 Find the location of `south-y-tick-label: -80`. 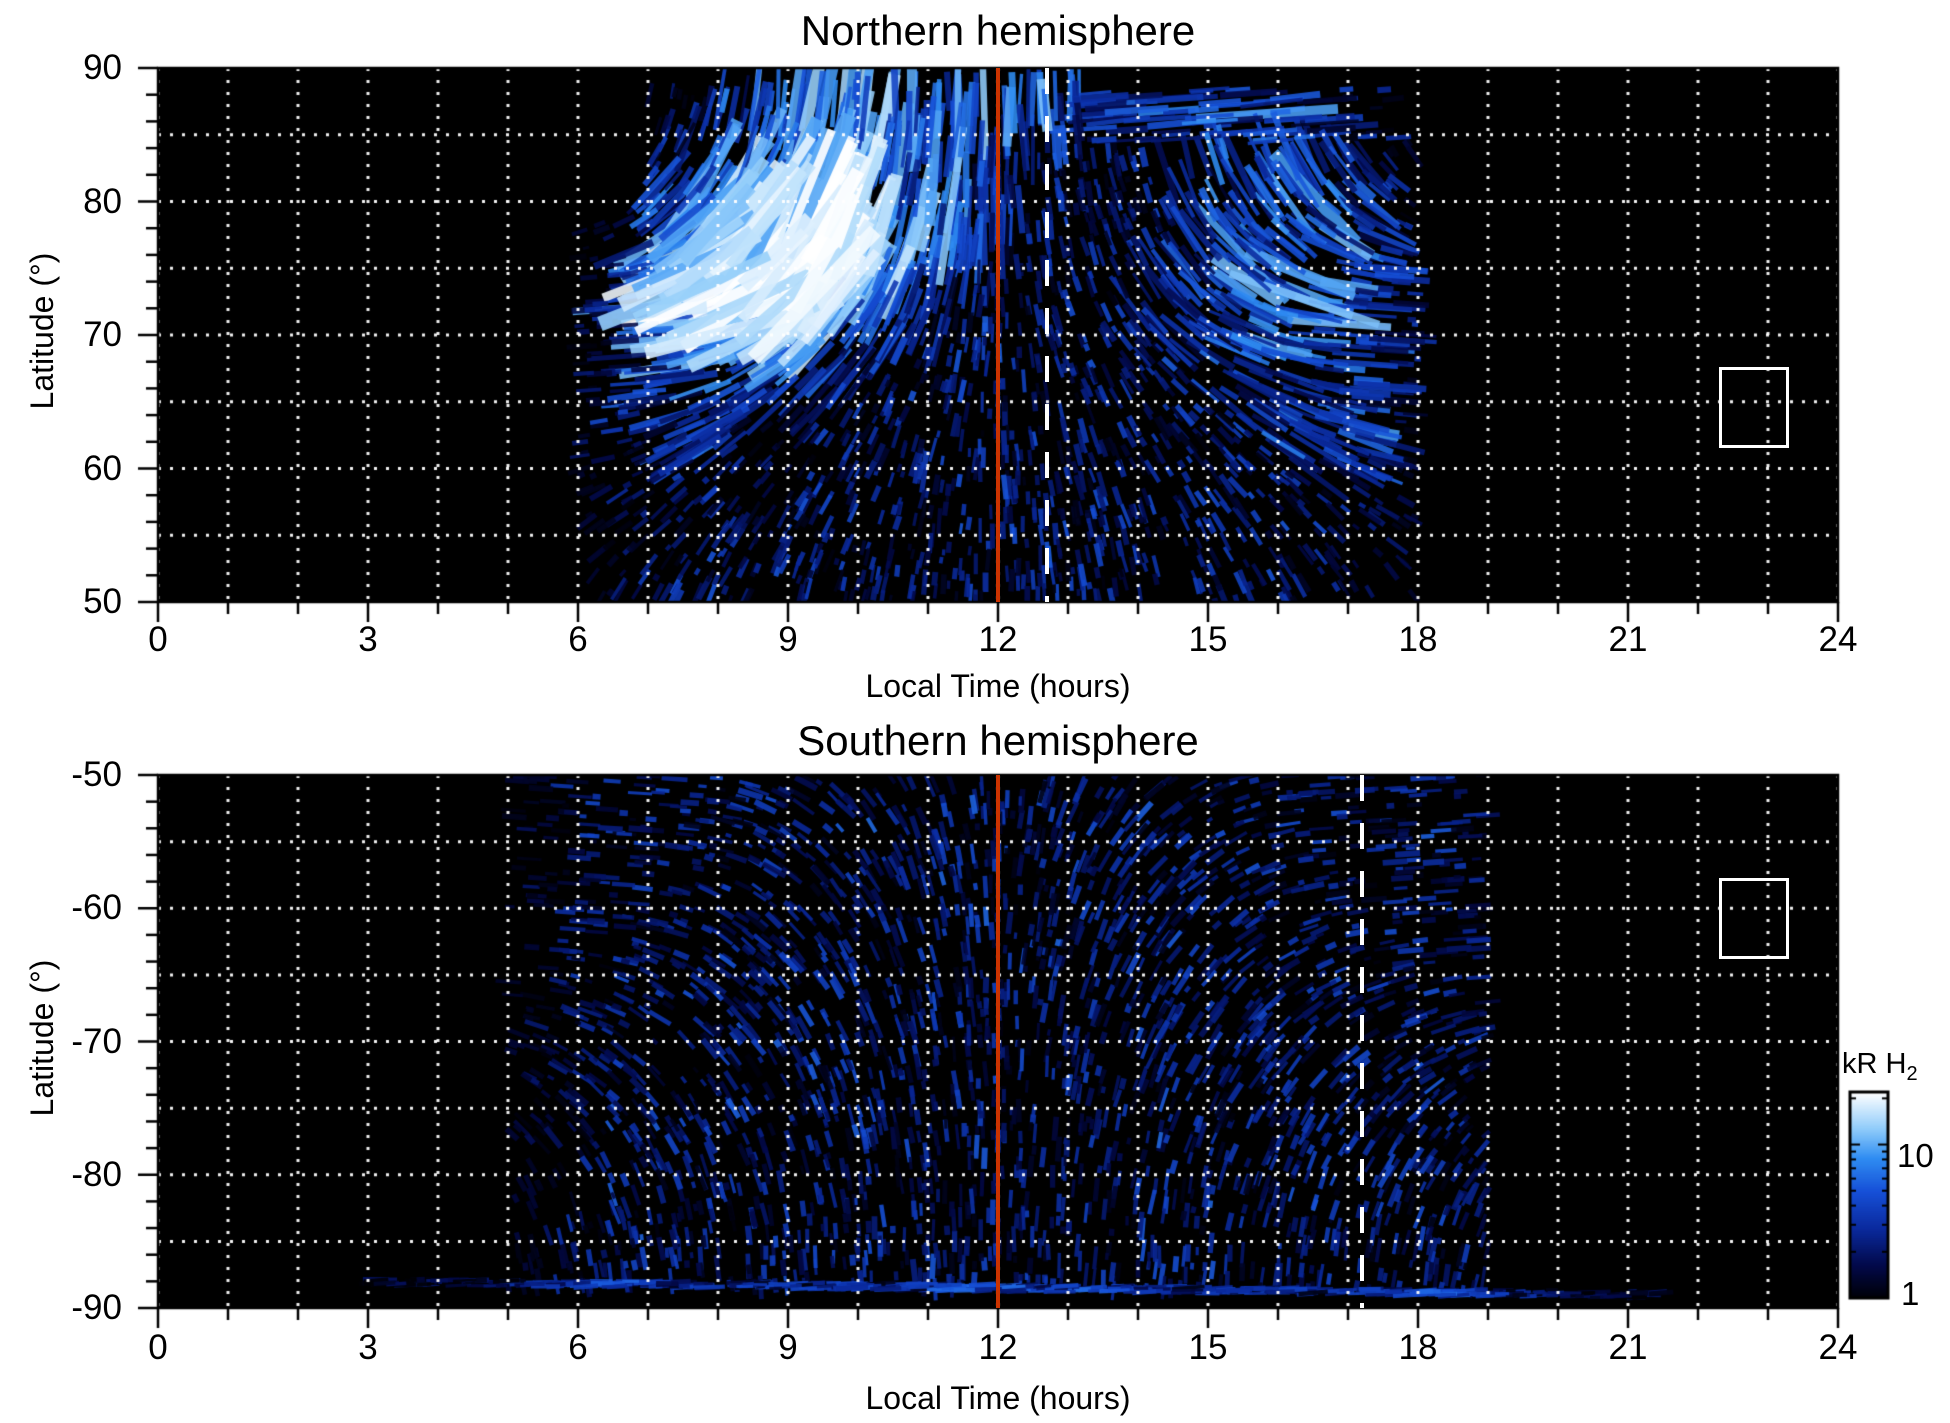

south-y-tick-label: -80 is located at coordinates (96, 1174).